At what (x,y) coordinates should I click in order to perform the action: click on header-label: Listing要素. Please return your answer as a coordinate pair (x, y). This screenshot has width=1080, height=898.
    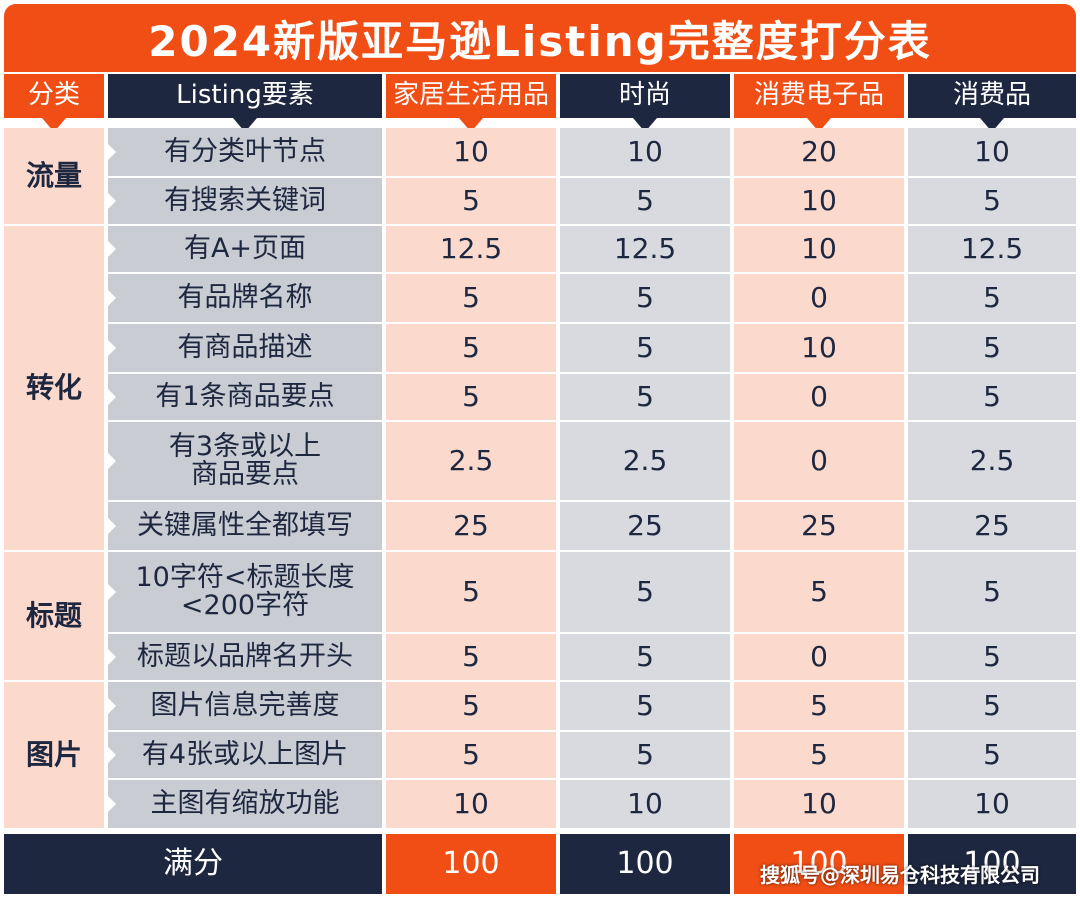
    Looking at the image, I should click on (245, 95).